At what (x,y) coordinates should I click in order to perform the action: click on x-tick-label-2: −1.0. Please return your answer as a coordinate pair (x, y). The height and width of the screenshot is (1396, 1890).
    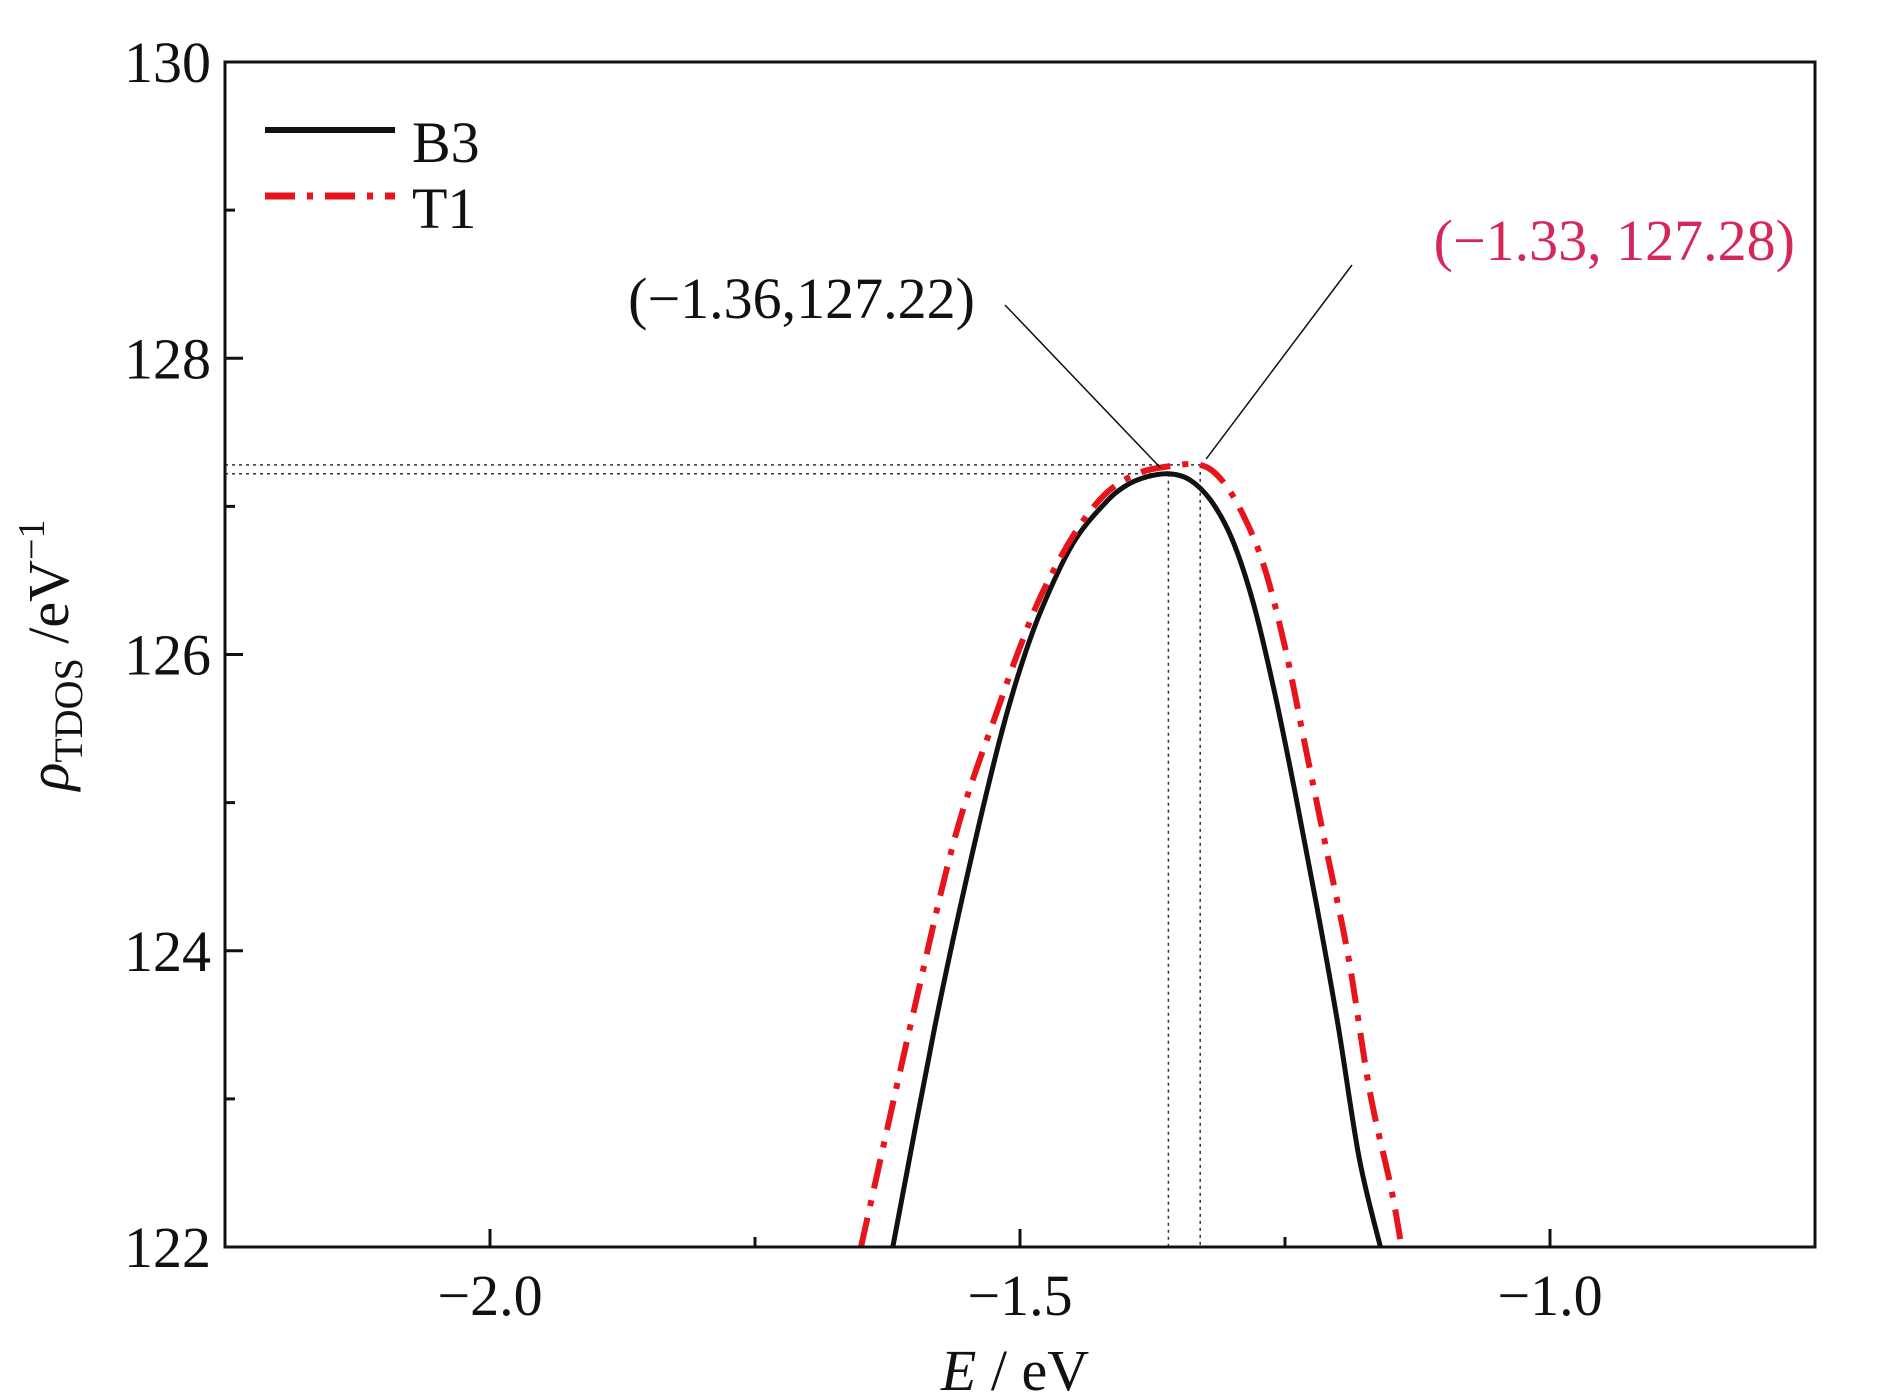
    Looking at the image, I should click on (1549, 1295).